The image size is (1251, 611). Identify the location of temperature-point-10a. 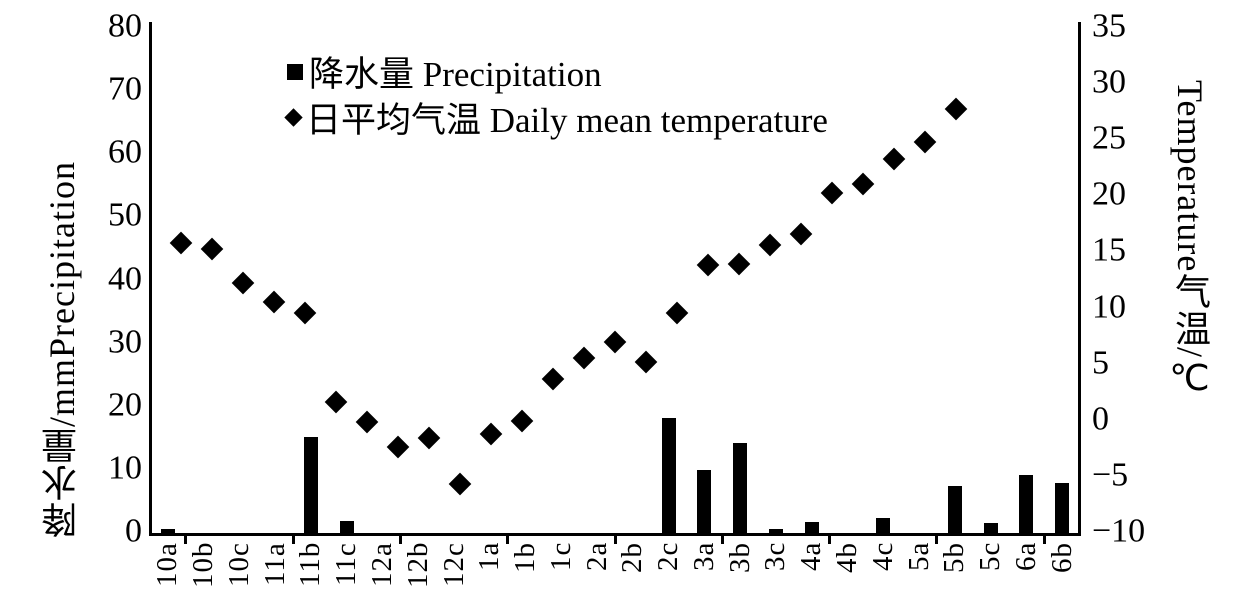
(181, 243).